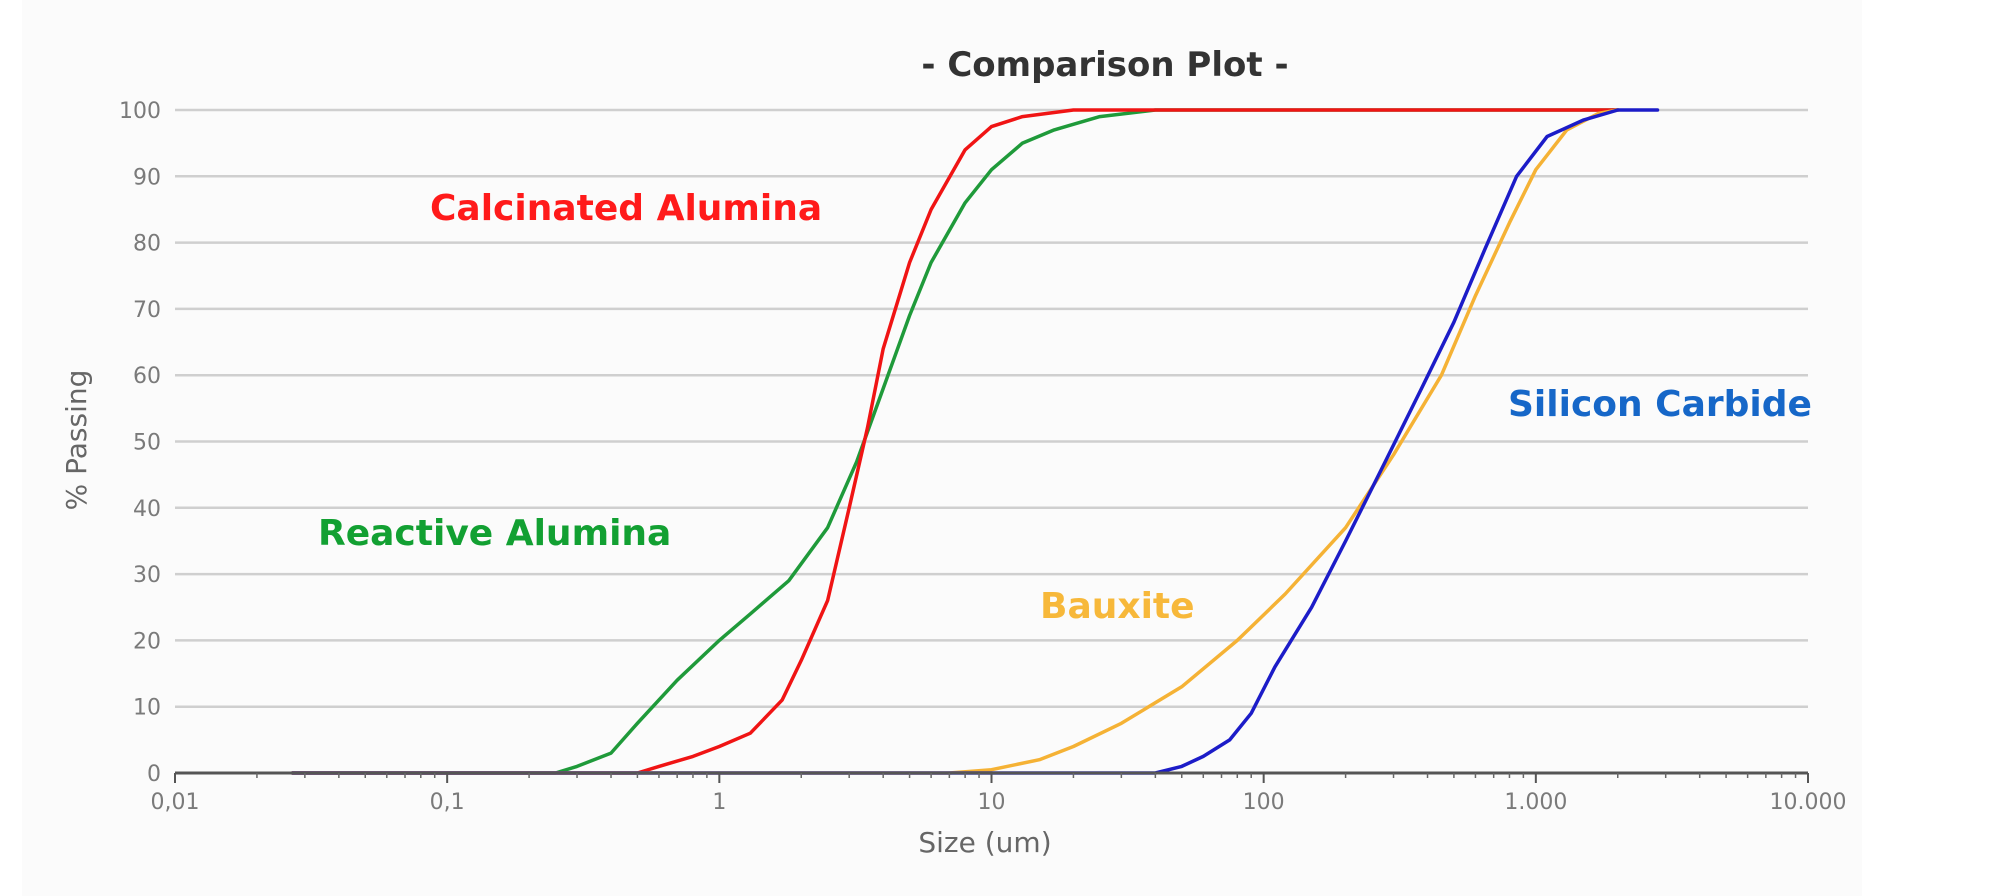 The image size is (2000, 896). I want to click on x-tick-label: 1.000, so click(1535, 802).